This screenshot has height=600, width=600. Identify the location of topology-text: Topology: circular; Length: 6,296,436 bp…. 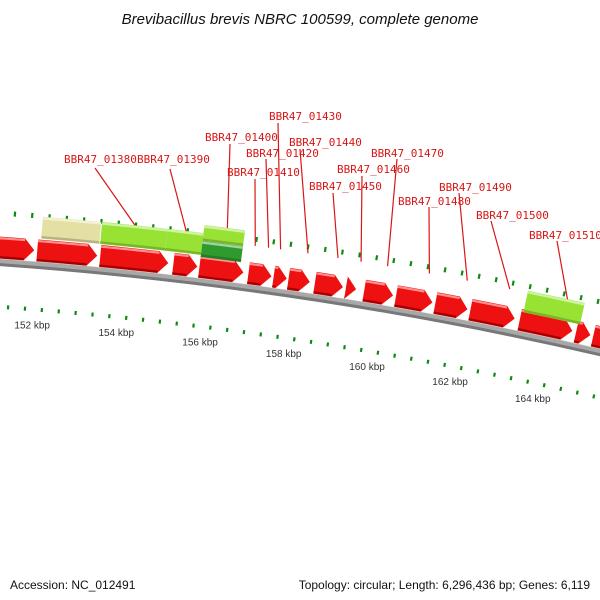
(444, 585).